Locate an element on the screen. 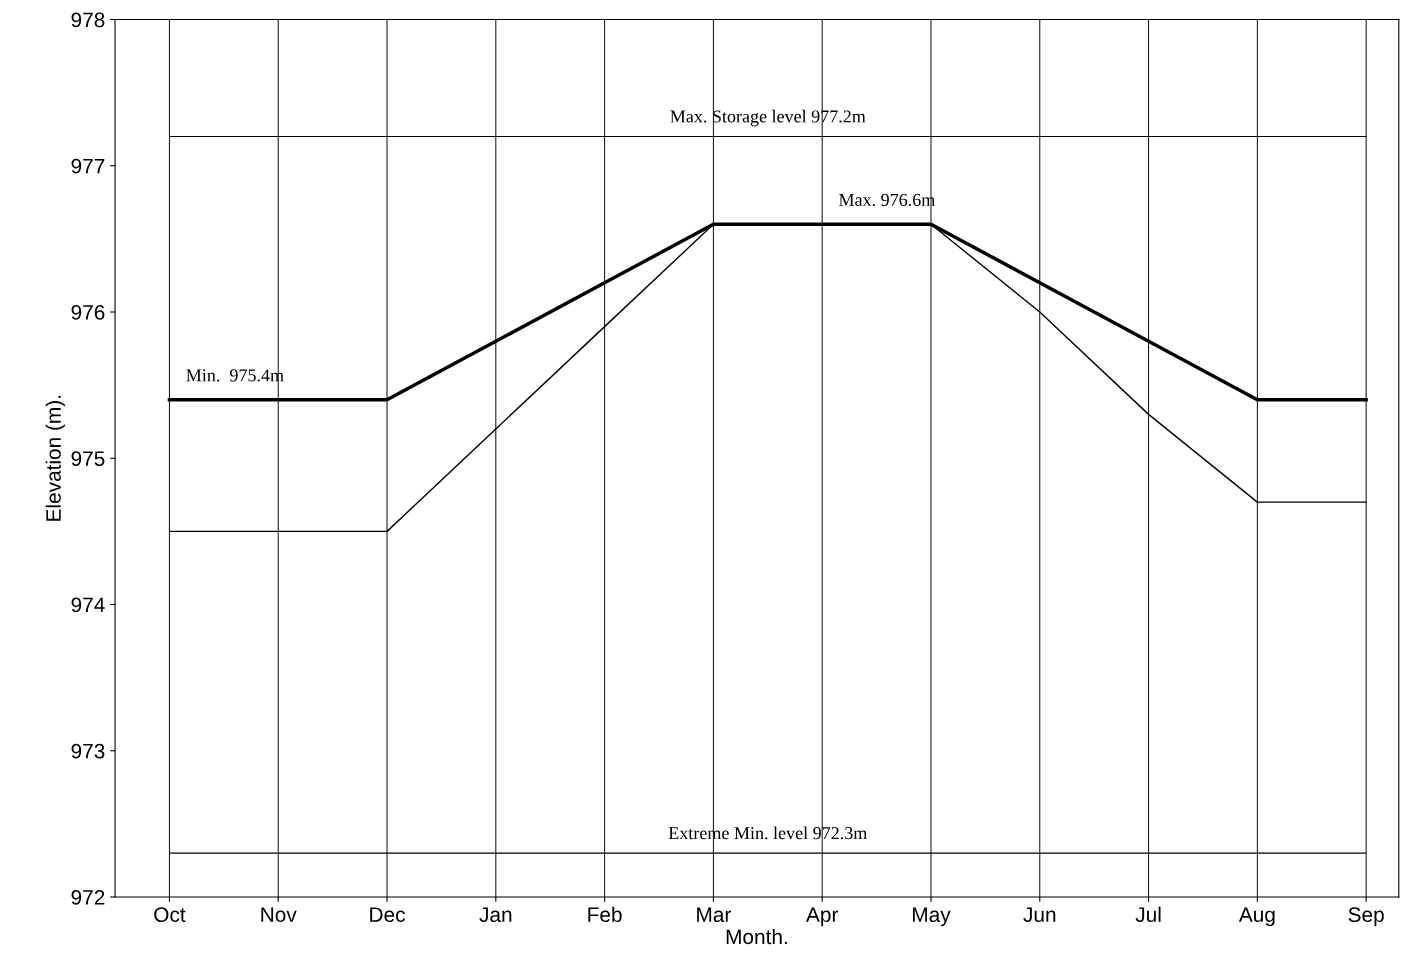  x-tick-label: Mar is located at coordinates (714, 915).